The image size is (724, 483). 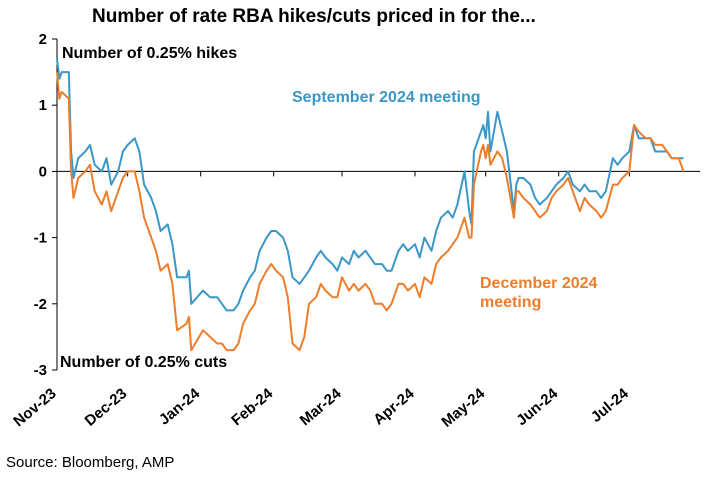 I want to click on source-note: Source: Bloomberg, AMP, so click(x=90, y=462).